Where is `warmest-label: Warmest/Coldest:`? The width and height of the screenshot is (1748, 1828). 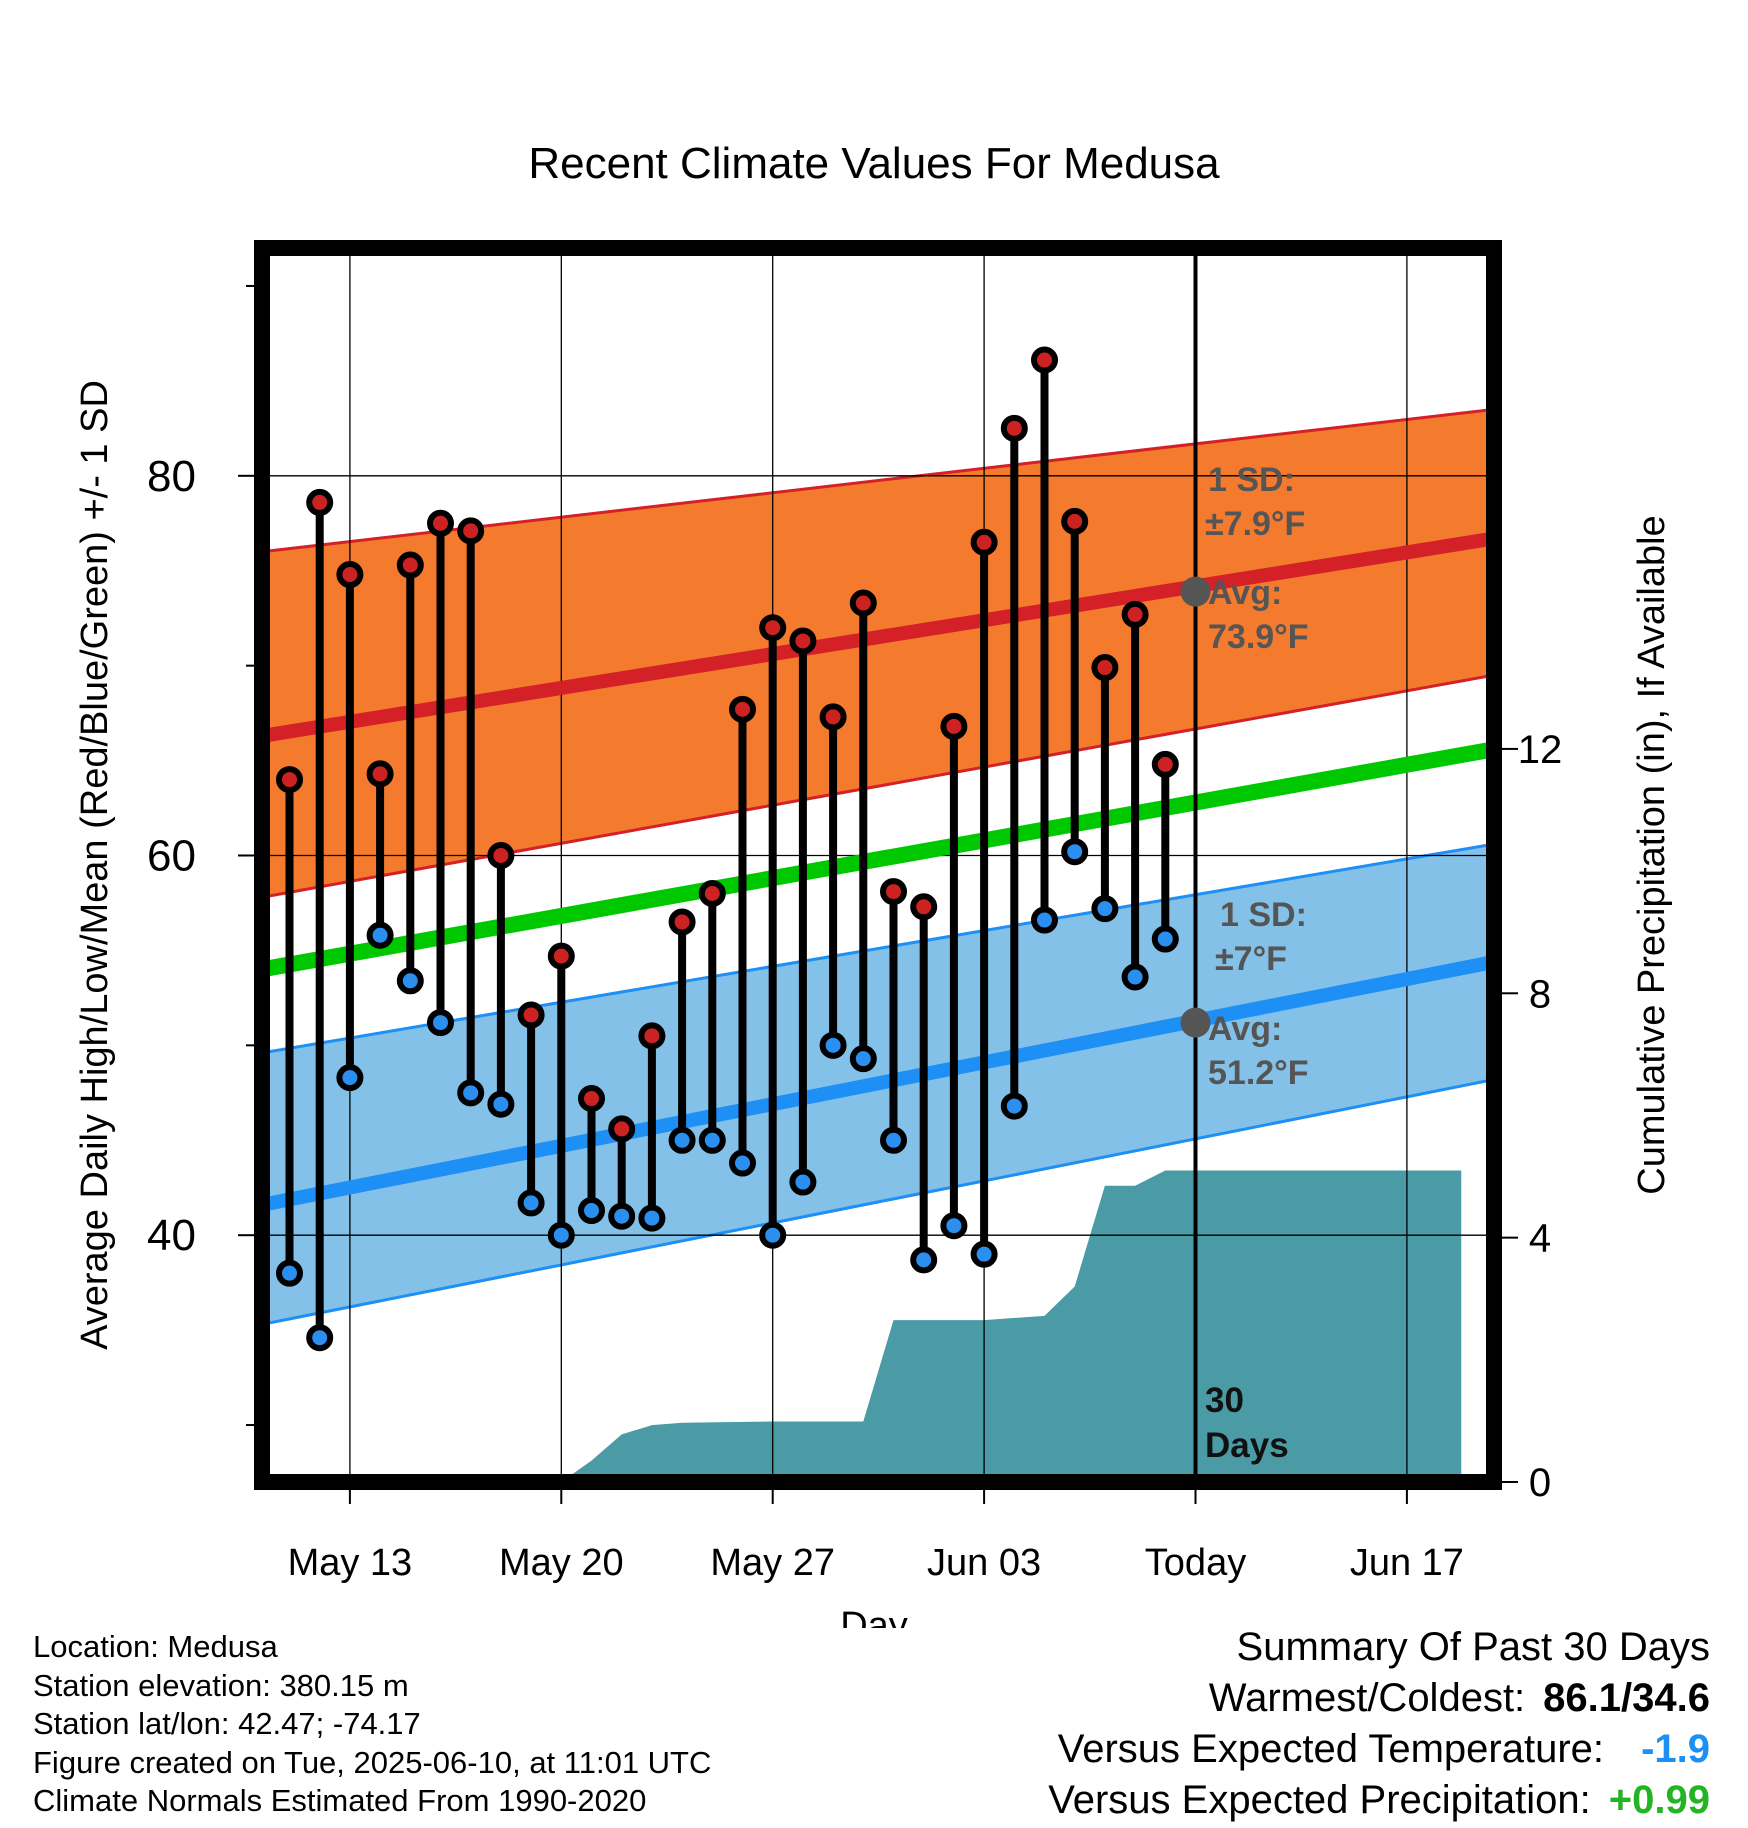 warmest-label: Warmest/Coldest: is located at coordinates (1367, 1698).